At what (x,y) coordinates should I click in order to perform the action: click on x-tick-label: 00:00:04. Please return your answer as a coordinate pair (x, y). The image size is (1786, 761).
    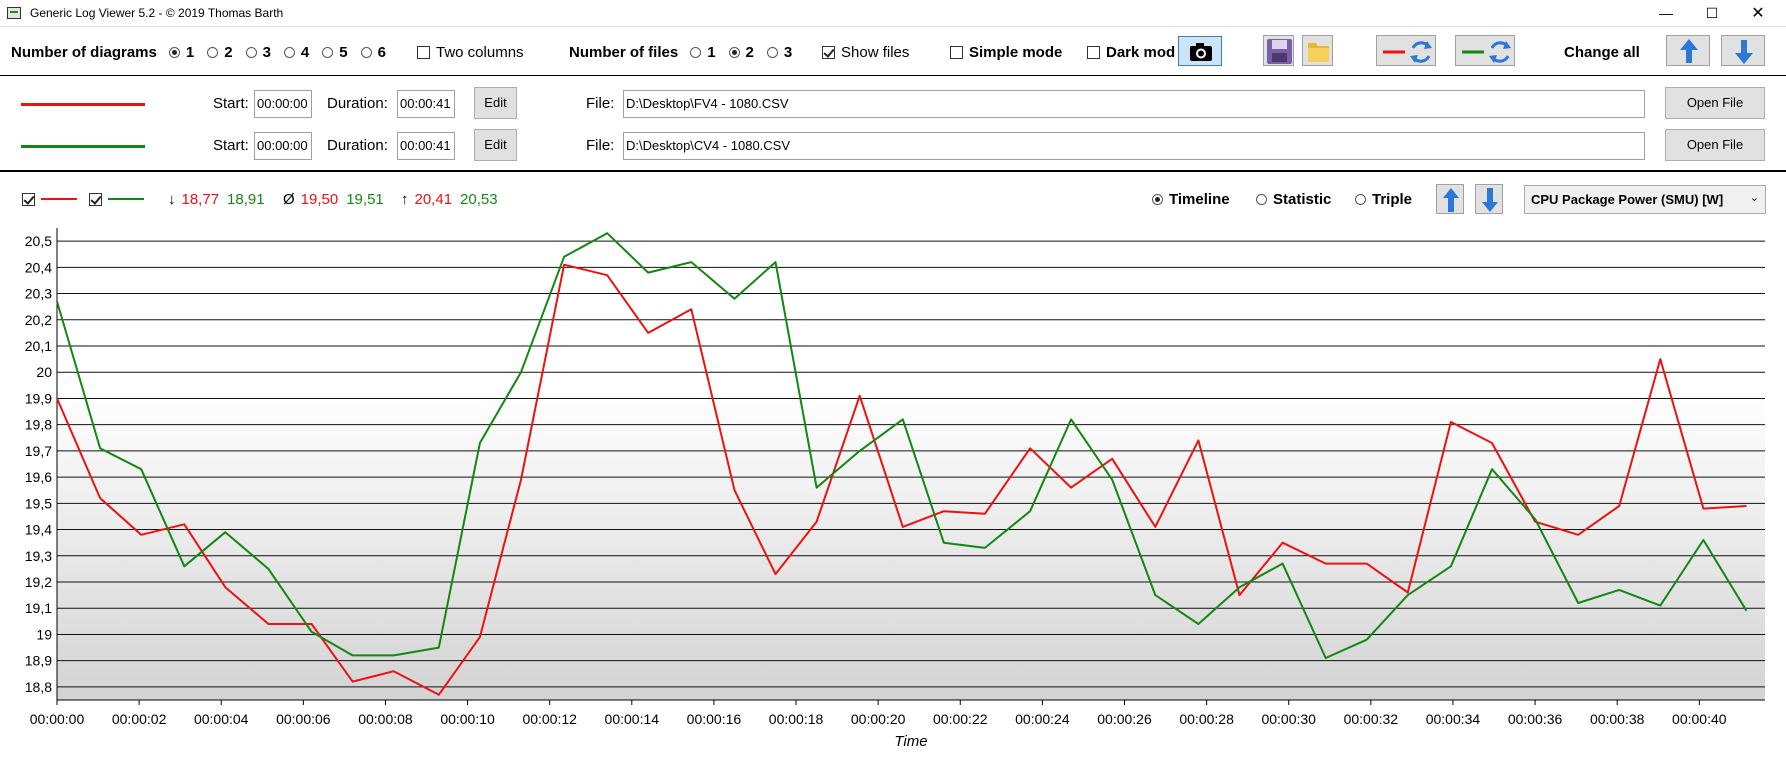
    Looking at the image, I should click on (221, 719).